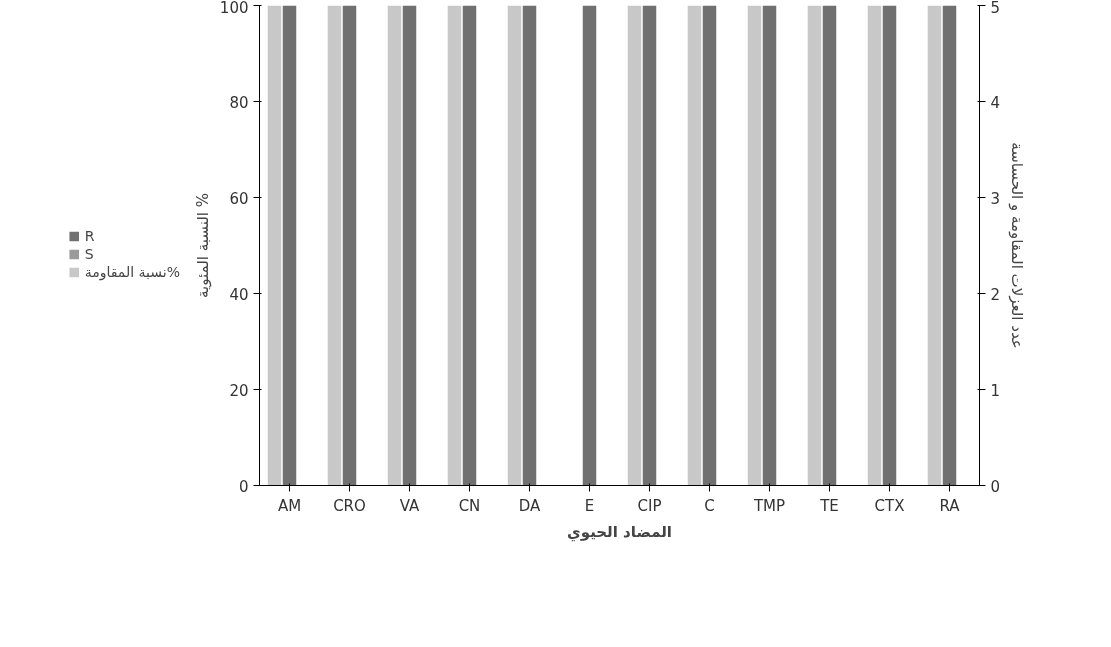 This screenshot has height=647, width=1111. Describe the element at coordinates (239, 294) in the screenshot. I see `y-tick-label: 40` at that location.